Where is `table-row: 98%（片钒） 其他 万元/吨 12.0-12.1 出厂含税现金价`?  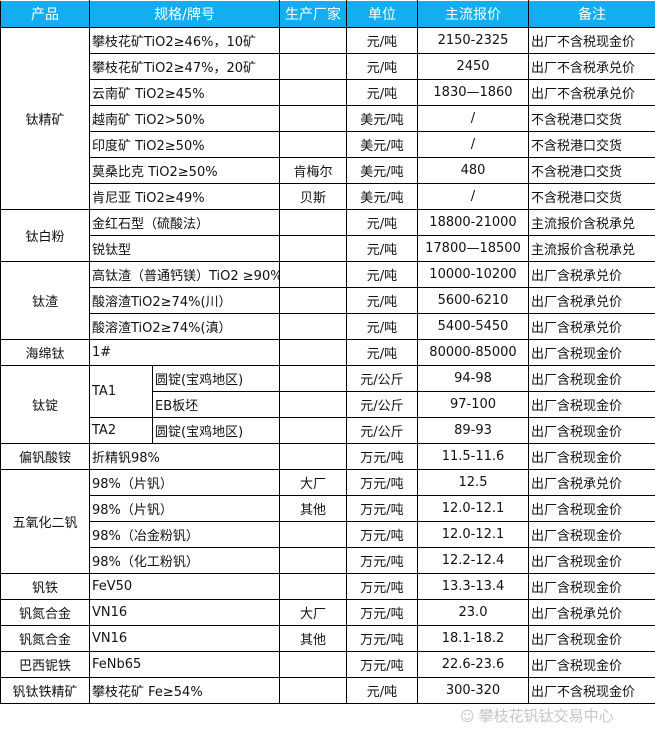 table-row: 98%（片钒） 其他 万元/吨 12.0-12.1 出厂含税现金价 is located at coordinates (328, 508).